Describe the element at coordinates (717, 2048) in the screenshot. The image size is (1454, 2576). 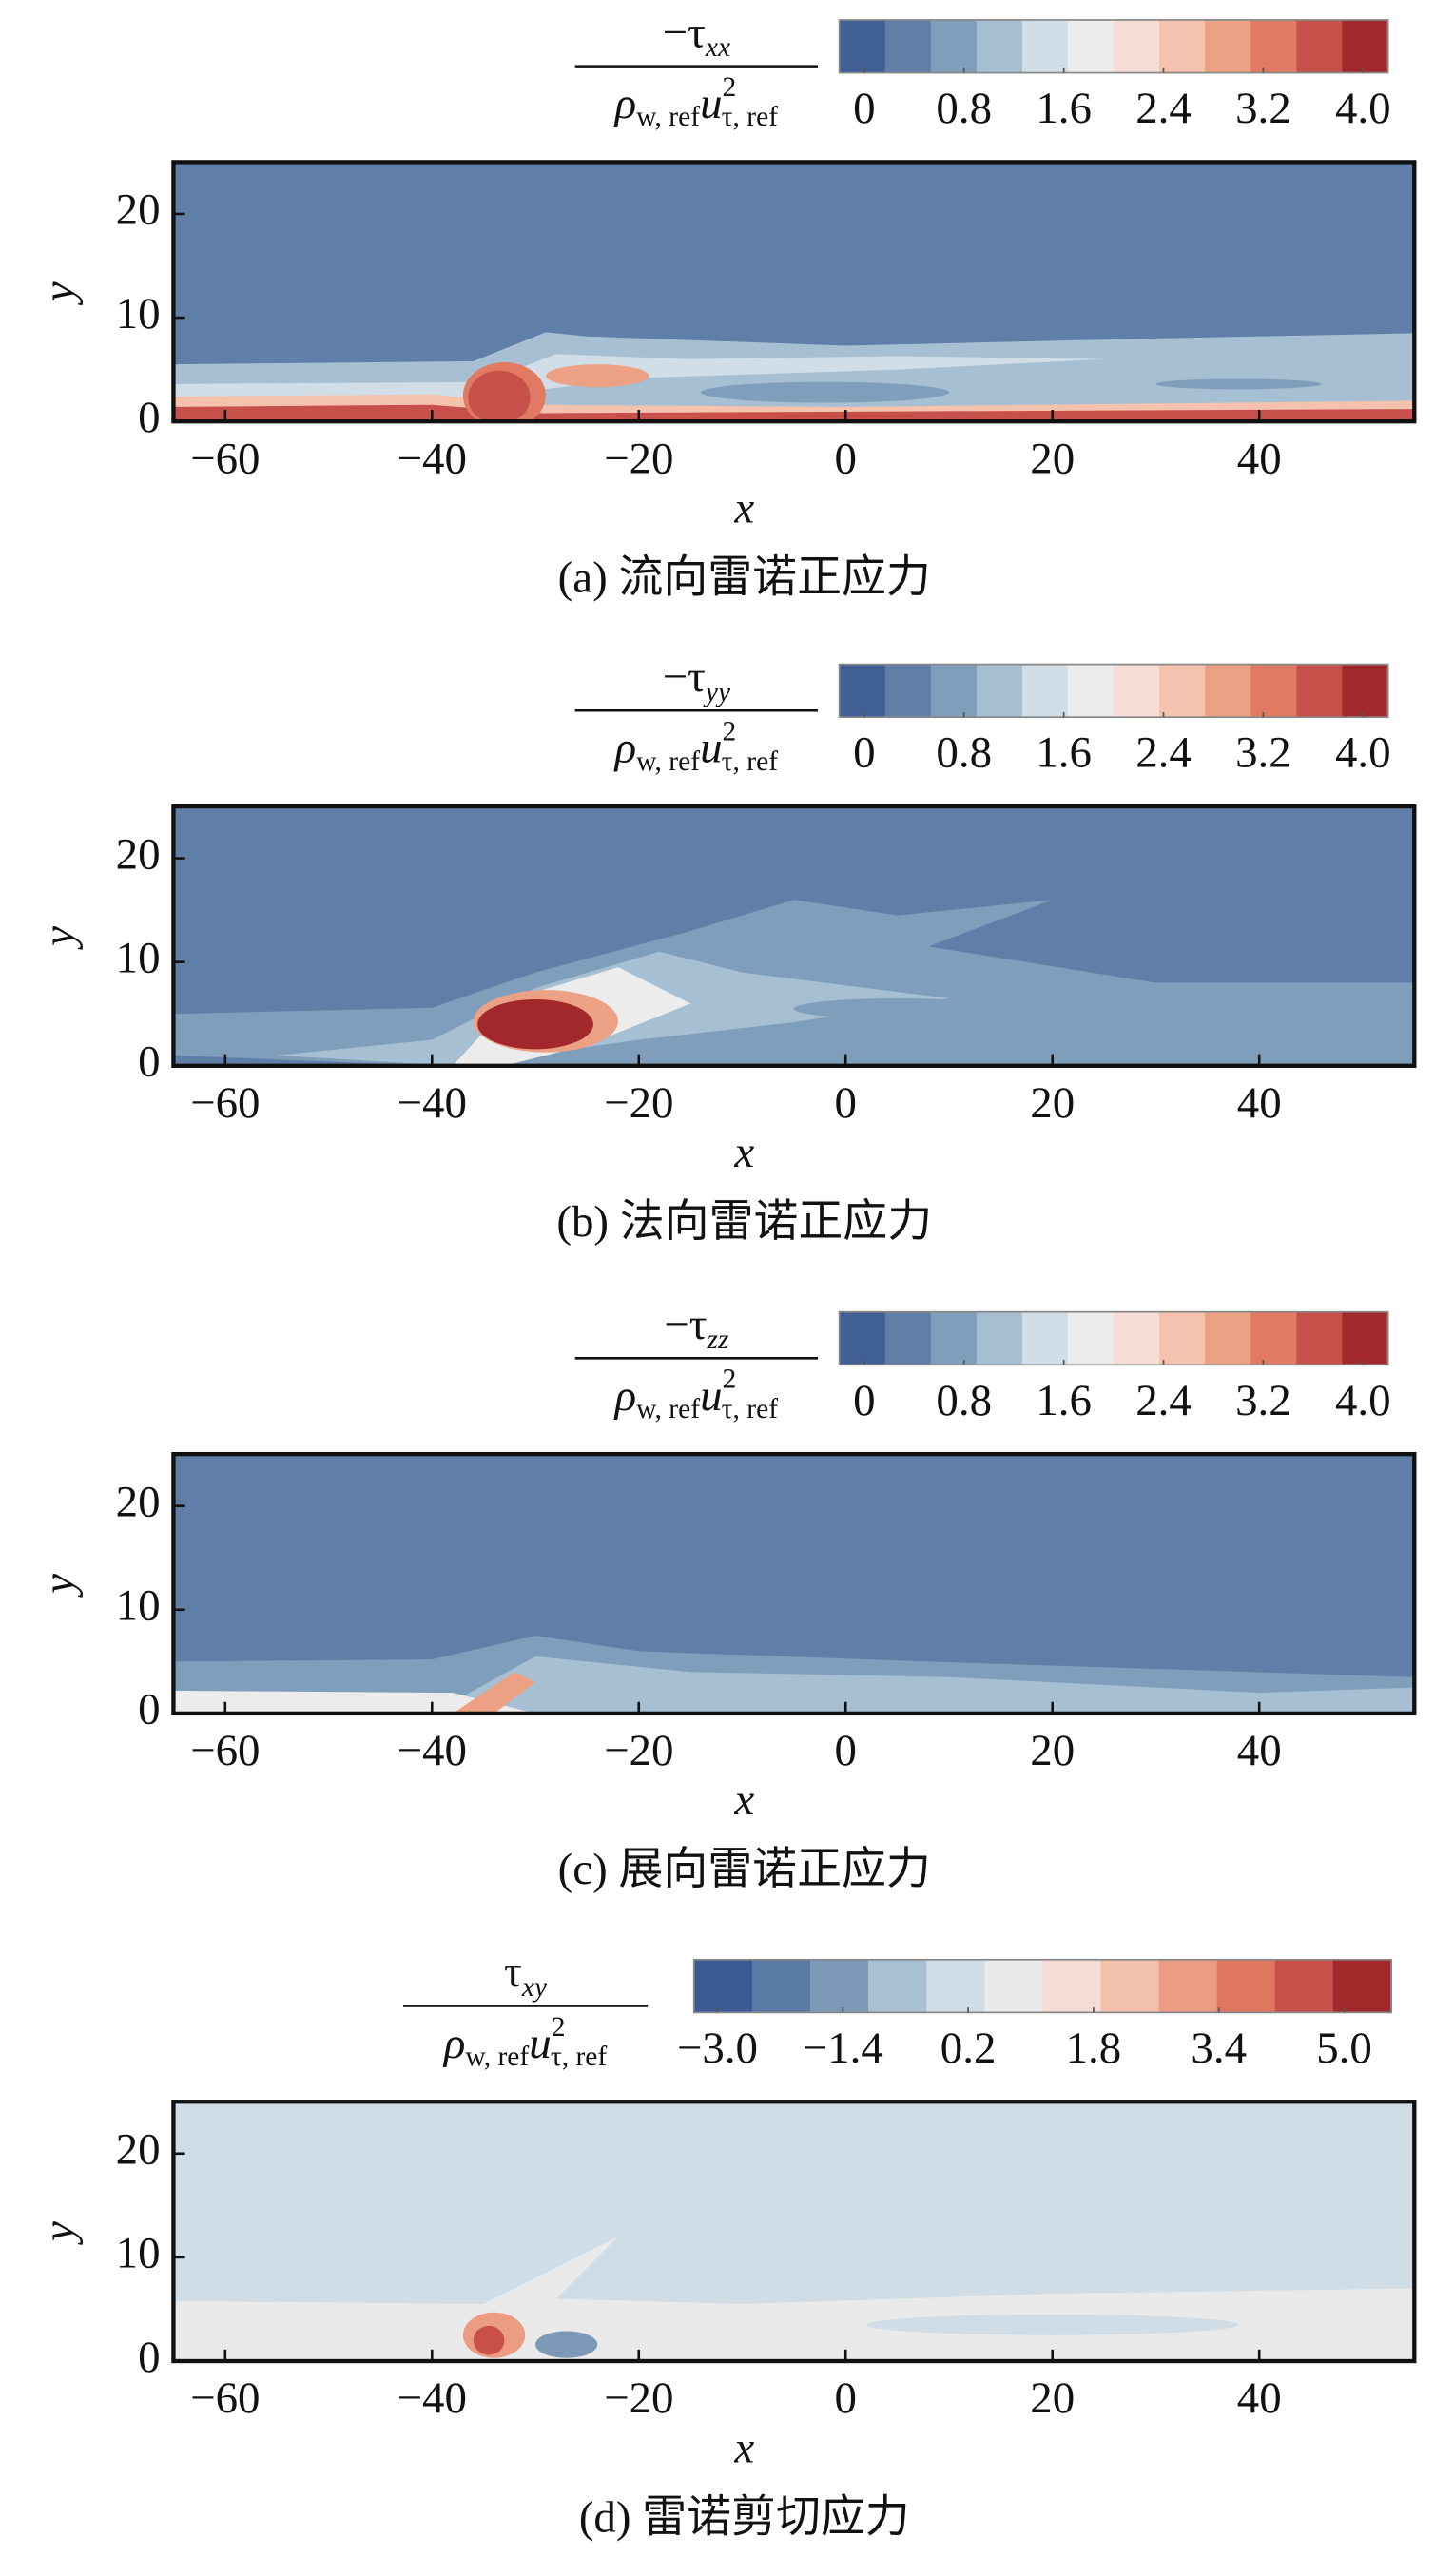
I see `colorbar-tick-label: −3.0` at that location.